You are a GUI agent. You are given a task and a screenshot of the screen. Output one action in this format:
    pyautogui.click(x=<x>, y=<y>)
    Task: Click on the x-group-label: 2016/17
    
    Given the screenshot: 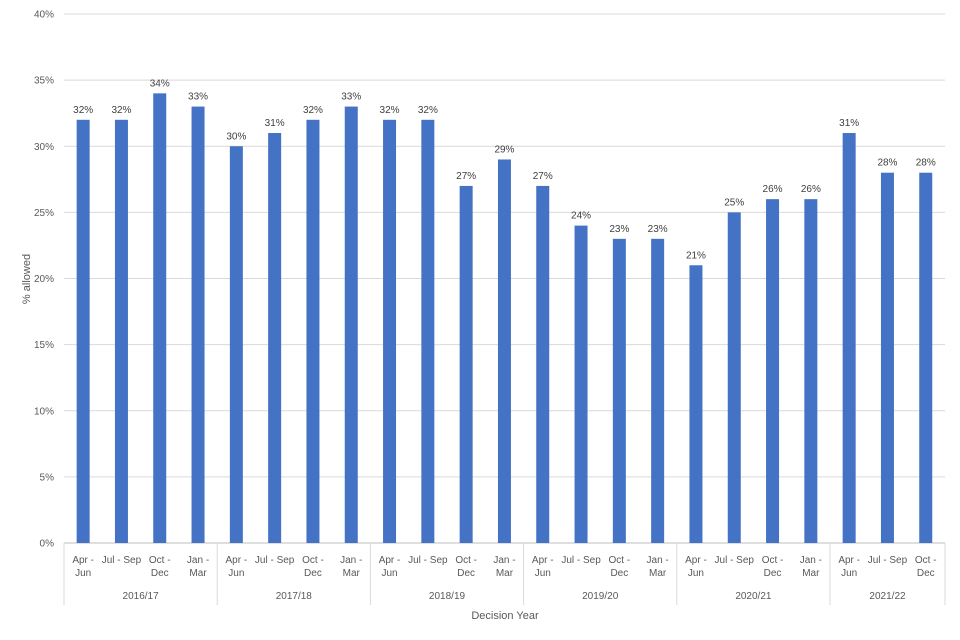 What is the action you would take?
    pyautogui.click(x=141, y=596)
    